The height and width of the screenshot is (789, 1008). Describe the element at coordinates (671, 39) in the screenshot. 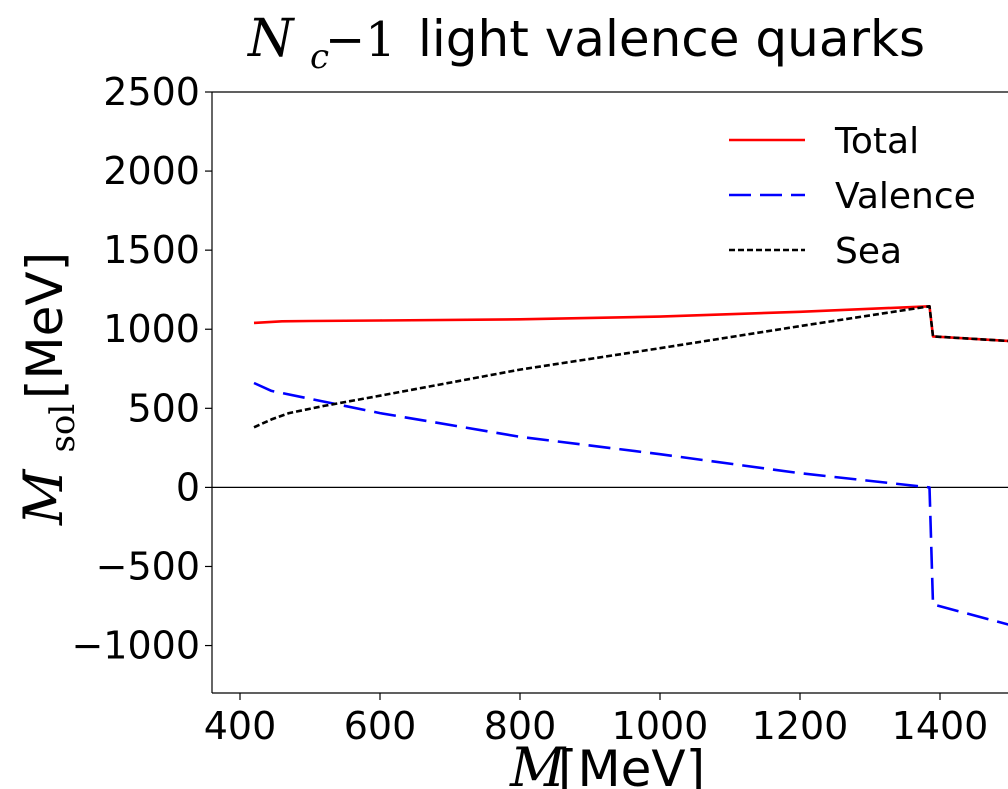

I see `title-text: light valence quarks` at that location.